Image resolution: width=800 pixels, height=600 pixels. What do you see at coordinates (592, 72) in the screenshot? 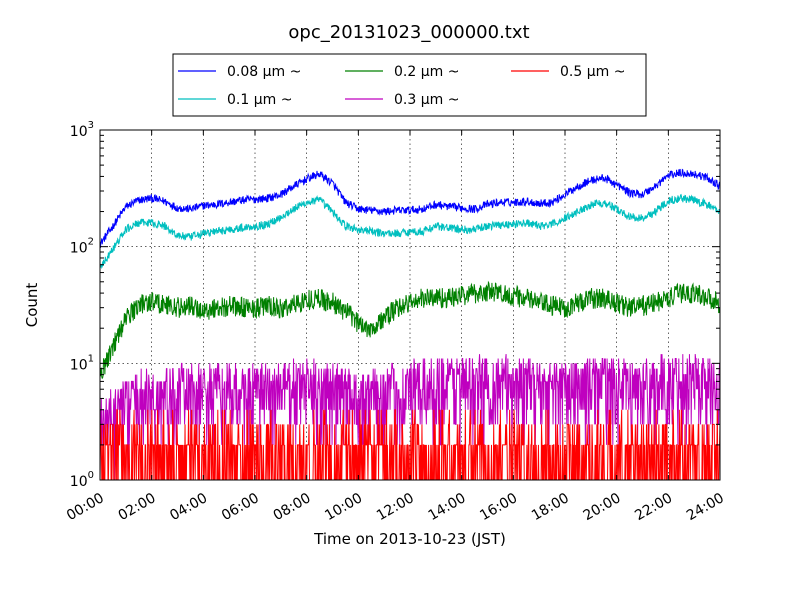
I see `legend-label-0-5: 0.5 μm ~` at bounding box center [592, 72].